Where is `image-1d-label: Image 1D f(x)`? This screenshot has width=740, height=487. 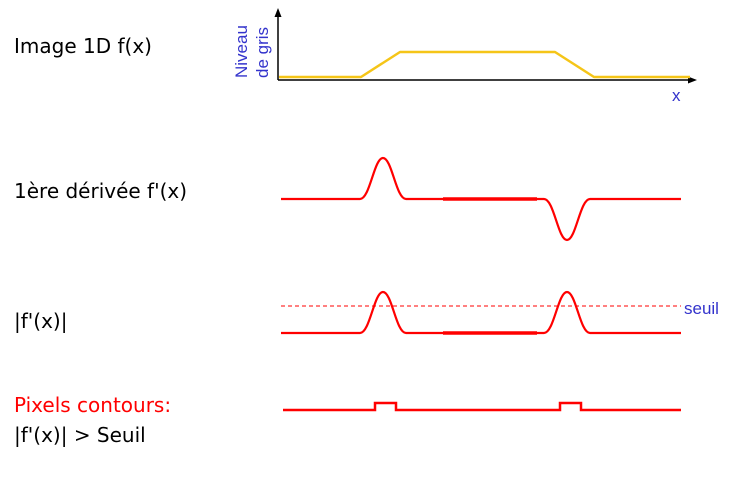
image-1d-label: Image 1D f(x) is located at coordinates (83, 46).